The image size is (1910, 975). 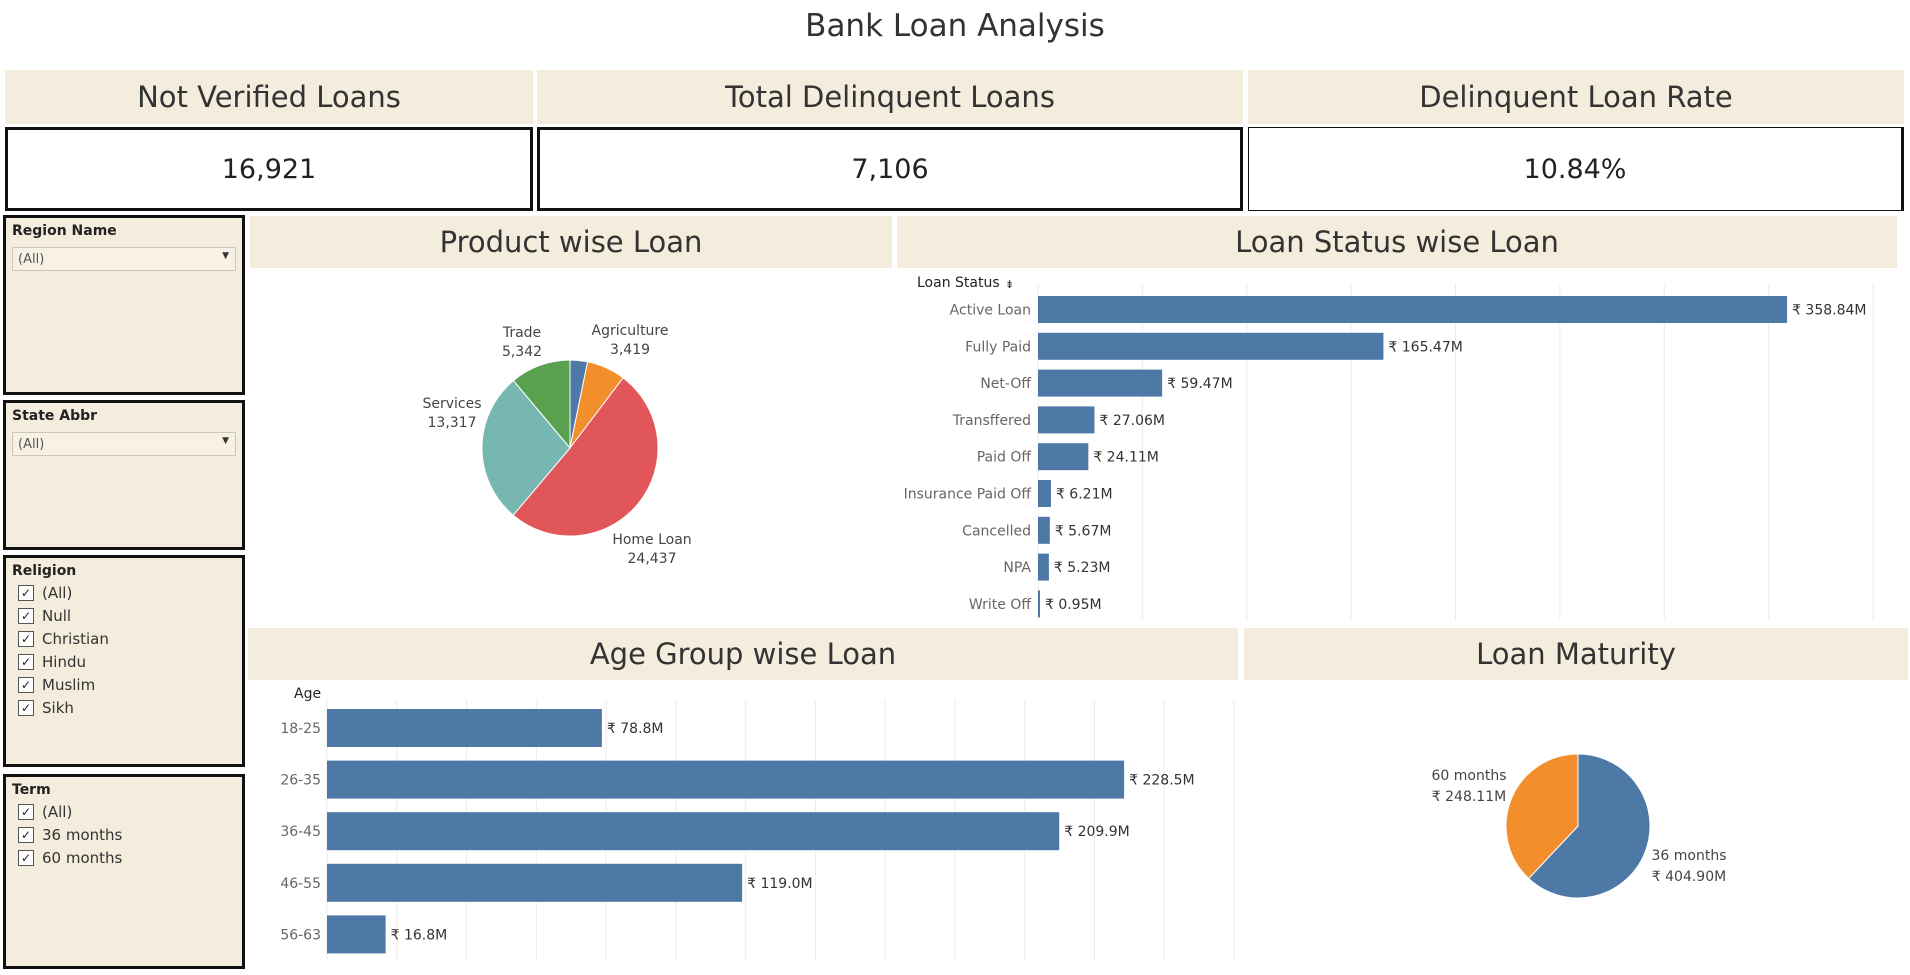 I want to click on status-category-label: Cancelled, so click(x=996, y=531).